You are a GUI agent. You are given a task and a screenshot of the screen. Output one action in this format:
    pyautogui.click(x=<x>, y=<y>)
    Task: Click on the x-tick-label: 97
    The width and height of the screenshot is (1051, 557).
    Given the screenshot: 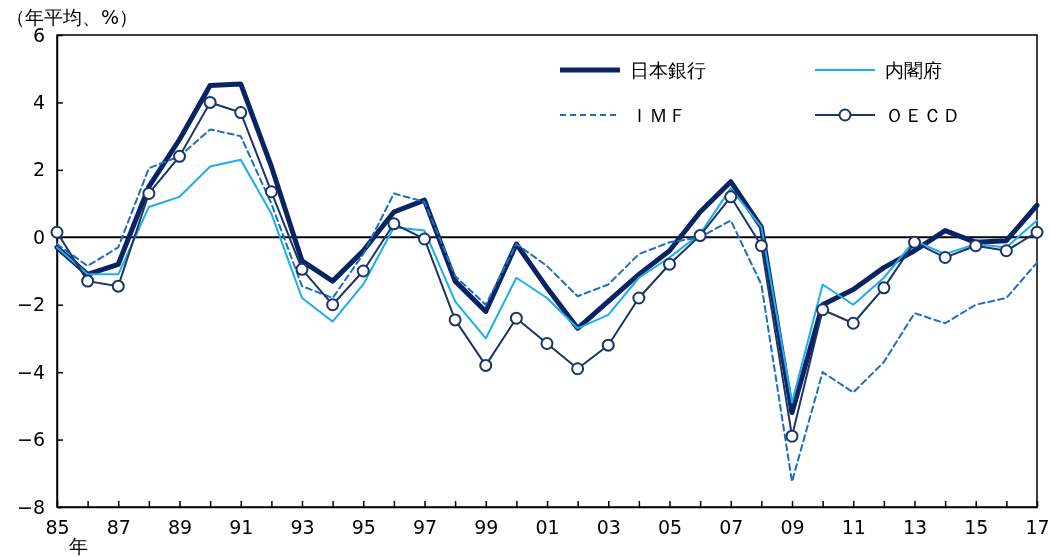 What is the action you would take?
    pyautogui.click(x=425, y=527)
    